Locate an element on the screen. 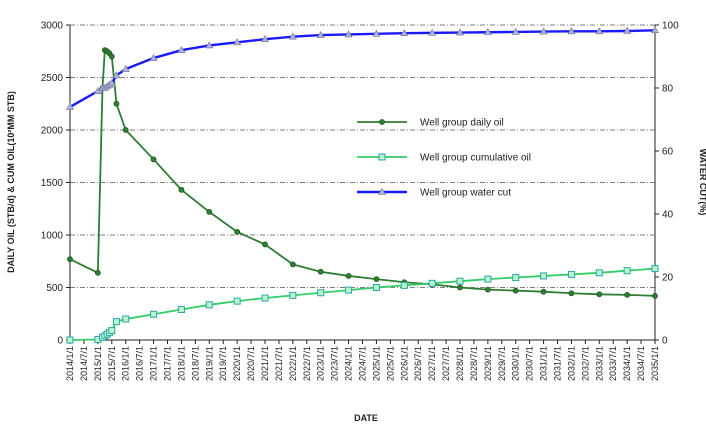 This screenshot has width=706, height=425. x-tick-label: 2022/1/1 is located at coordinates (293, 363).